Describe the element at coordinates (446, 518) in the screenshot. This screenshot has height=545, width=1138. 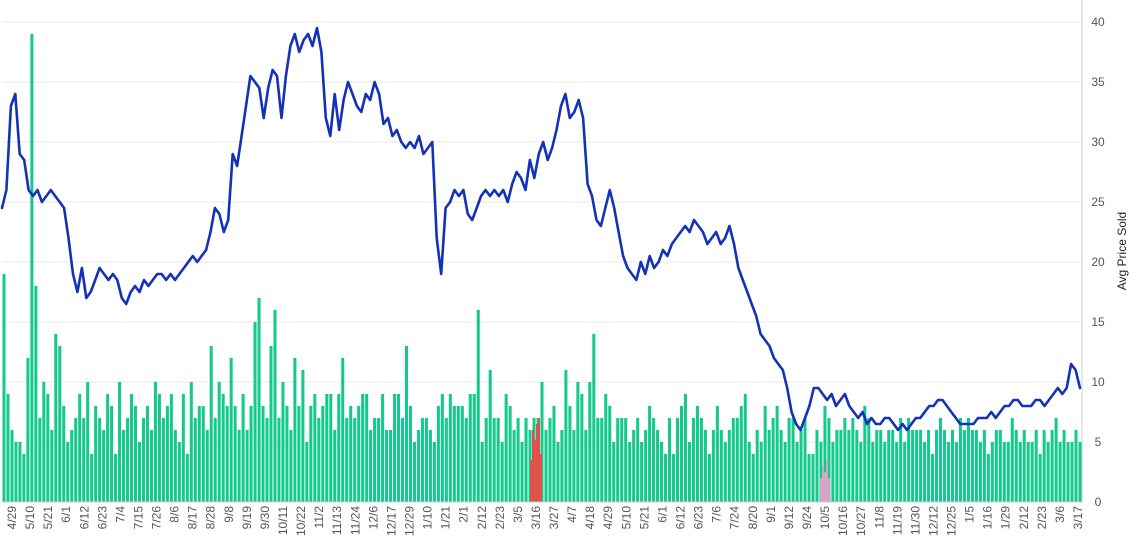
I see `x-tick-label: 1/21` at that location.